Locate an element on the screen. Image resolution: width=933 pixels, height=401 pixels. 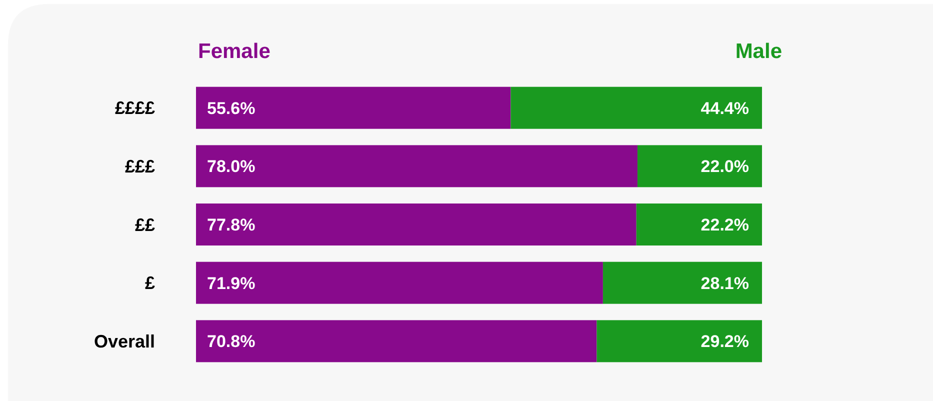
data-label: 22.2% is located at coordinates (724, 224).